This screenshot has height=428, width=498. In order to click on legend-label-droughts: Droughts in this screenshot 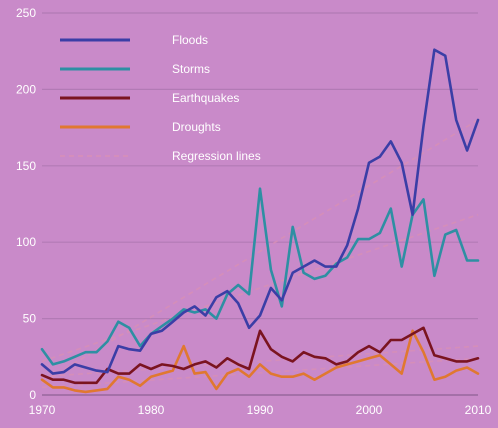, I will do `click(196, 127)`.